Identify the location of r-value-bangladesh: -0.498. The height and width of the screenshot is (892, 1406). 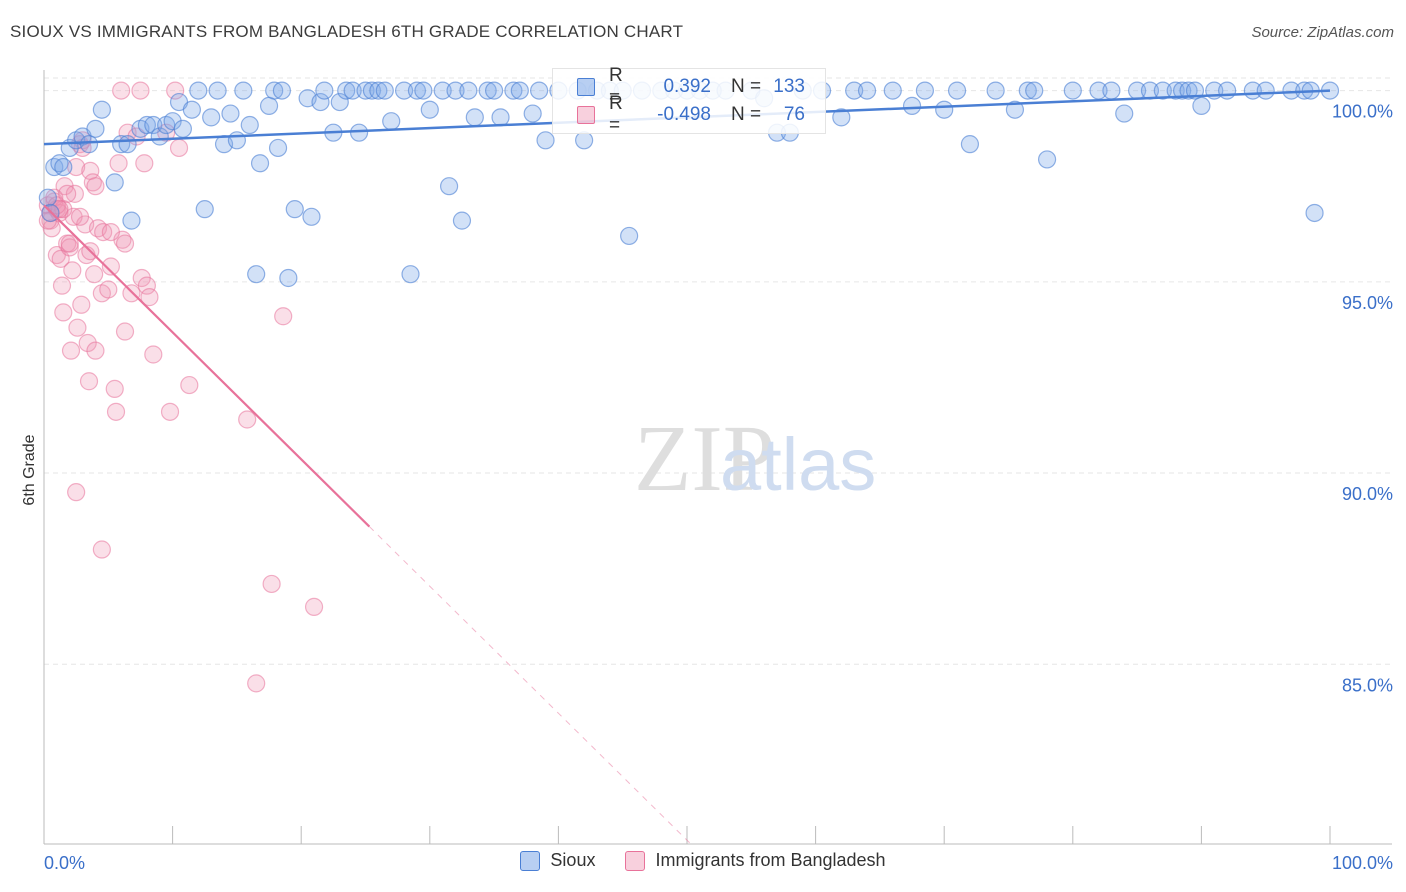
(684, 114).